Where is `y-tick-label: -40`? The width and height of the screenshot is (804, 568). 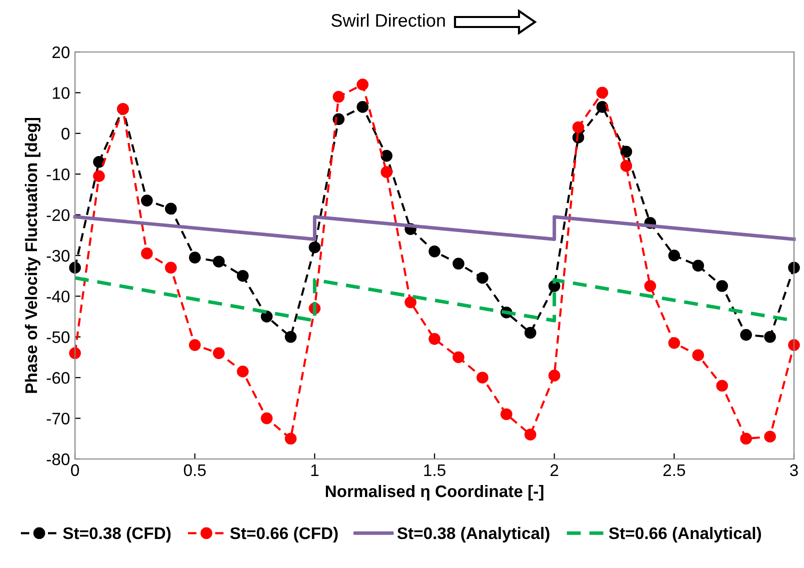
y-tick-label: -40 is located at coordinates (58, 296).